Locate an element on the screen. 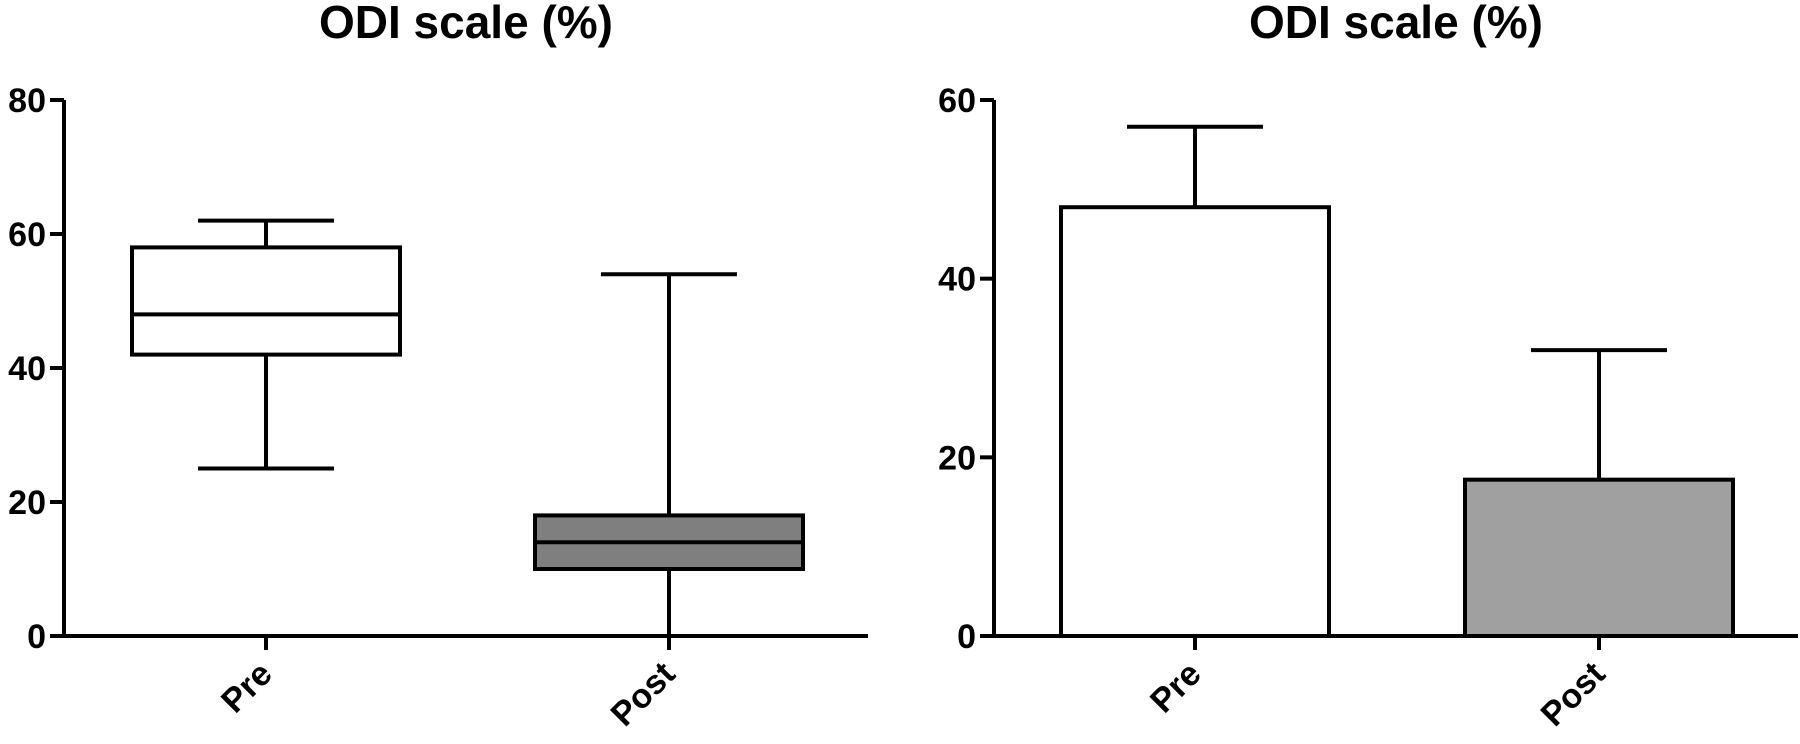  bar-pre is located at coordinates (1195, 421).